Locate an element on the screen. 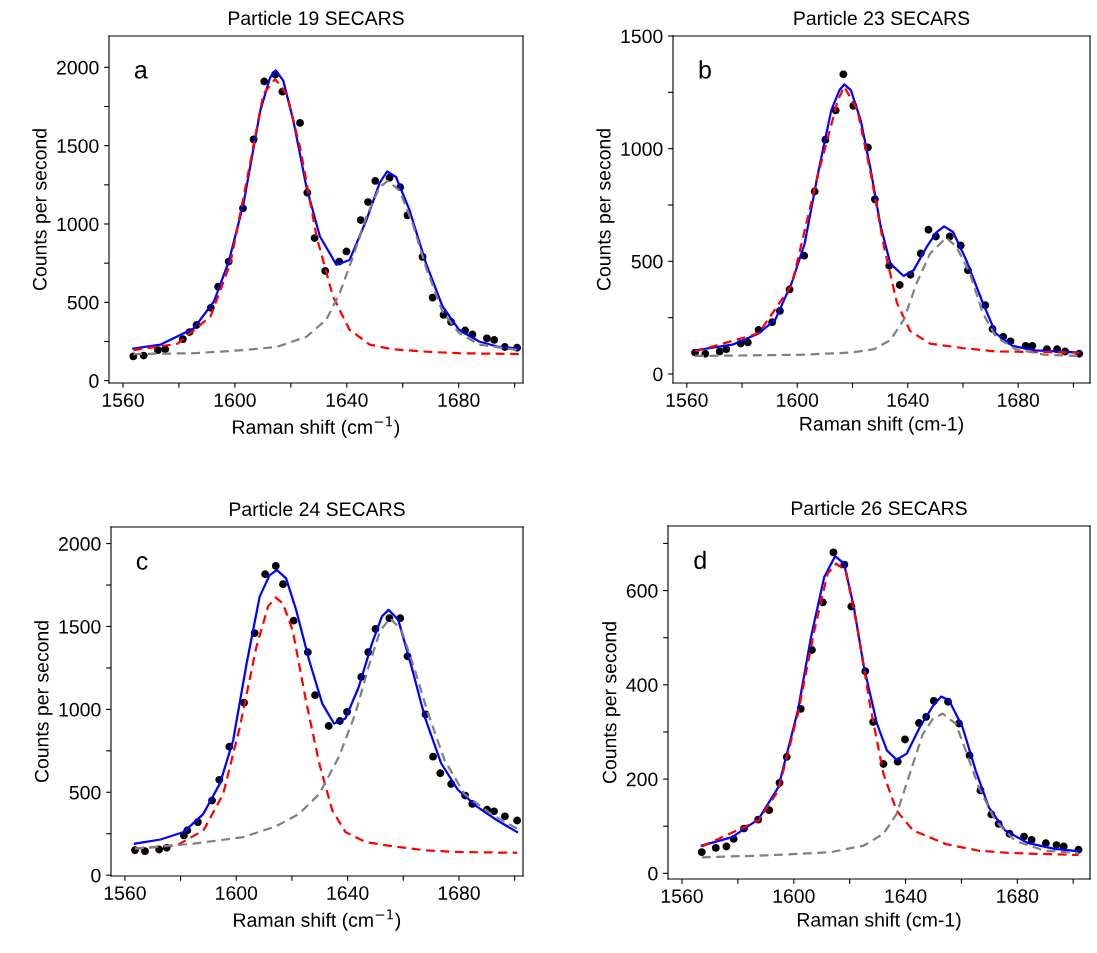  chart-title: Particle 19 SECARS is located at coordinates (316, 18).